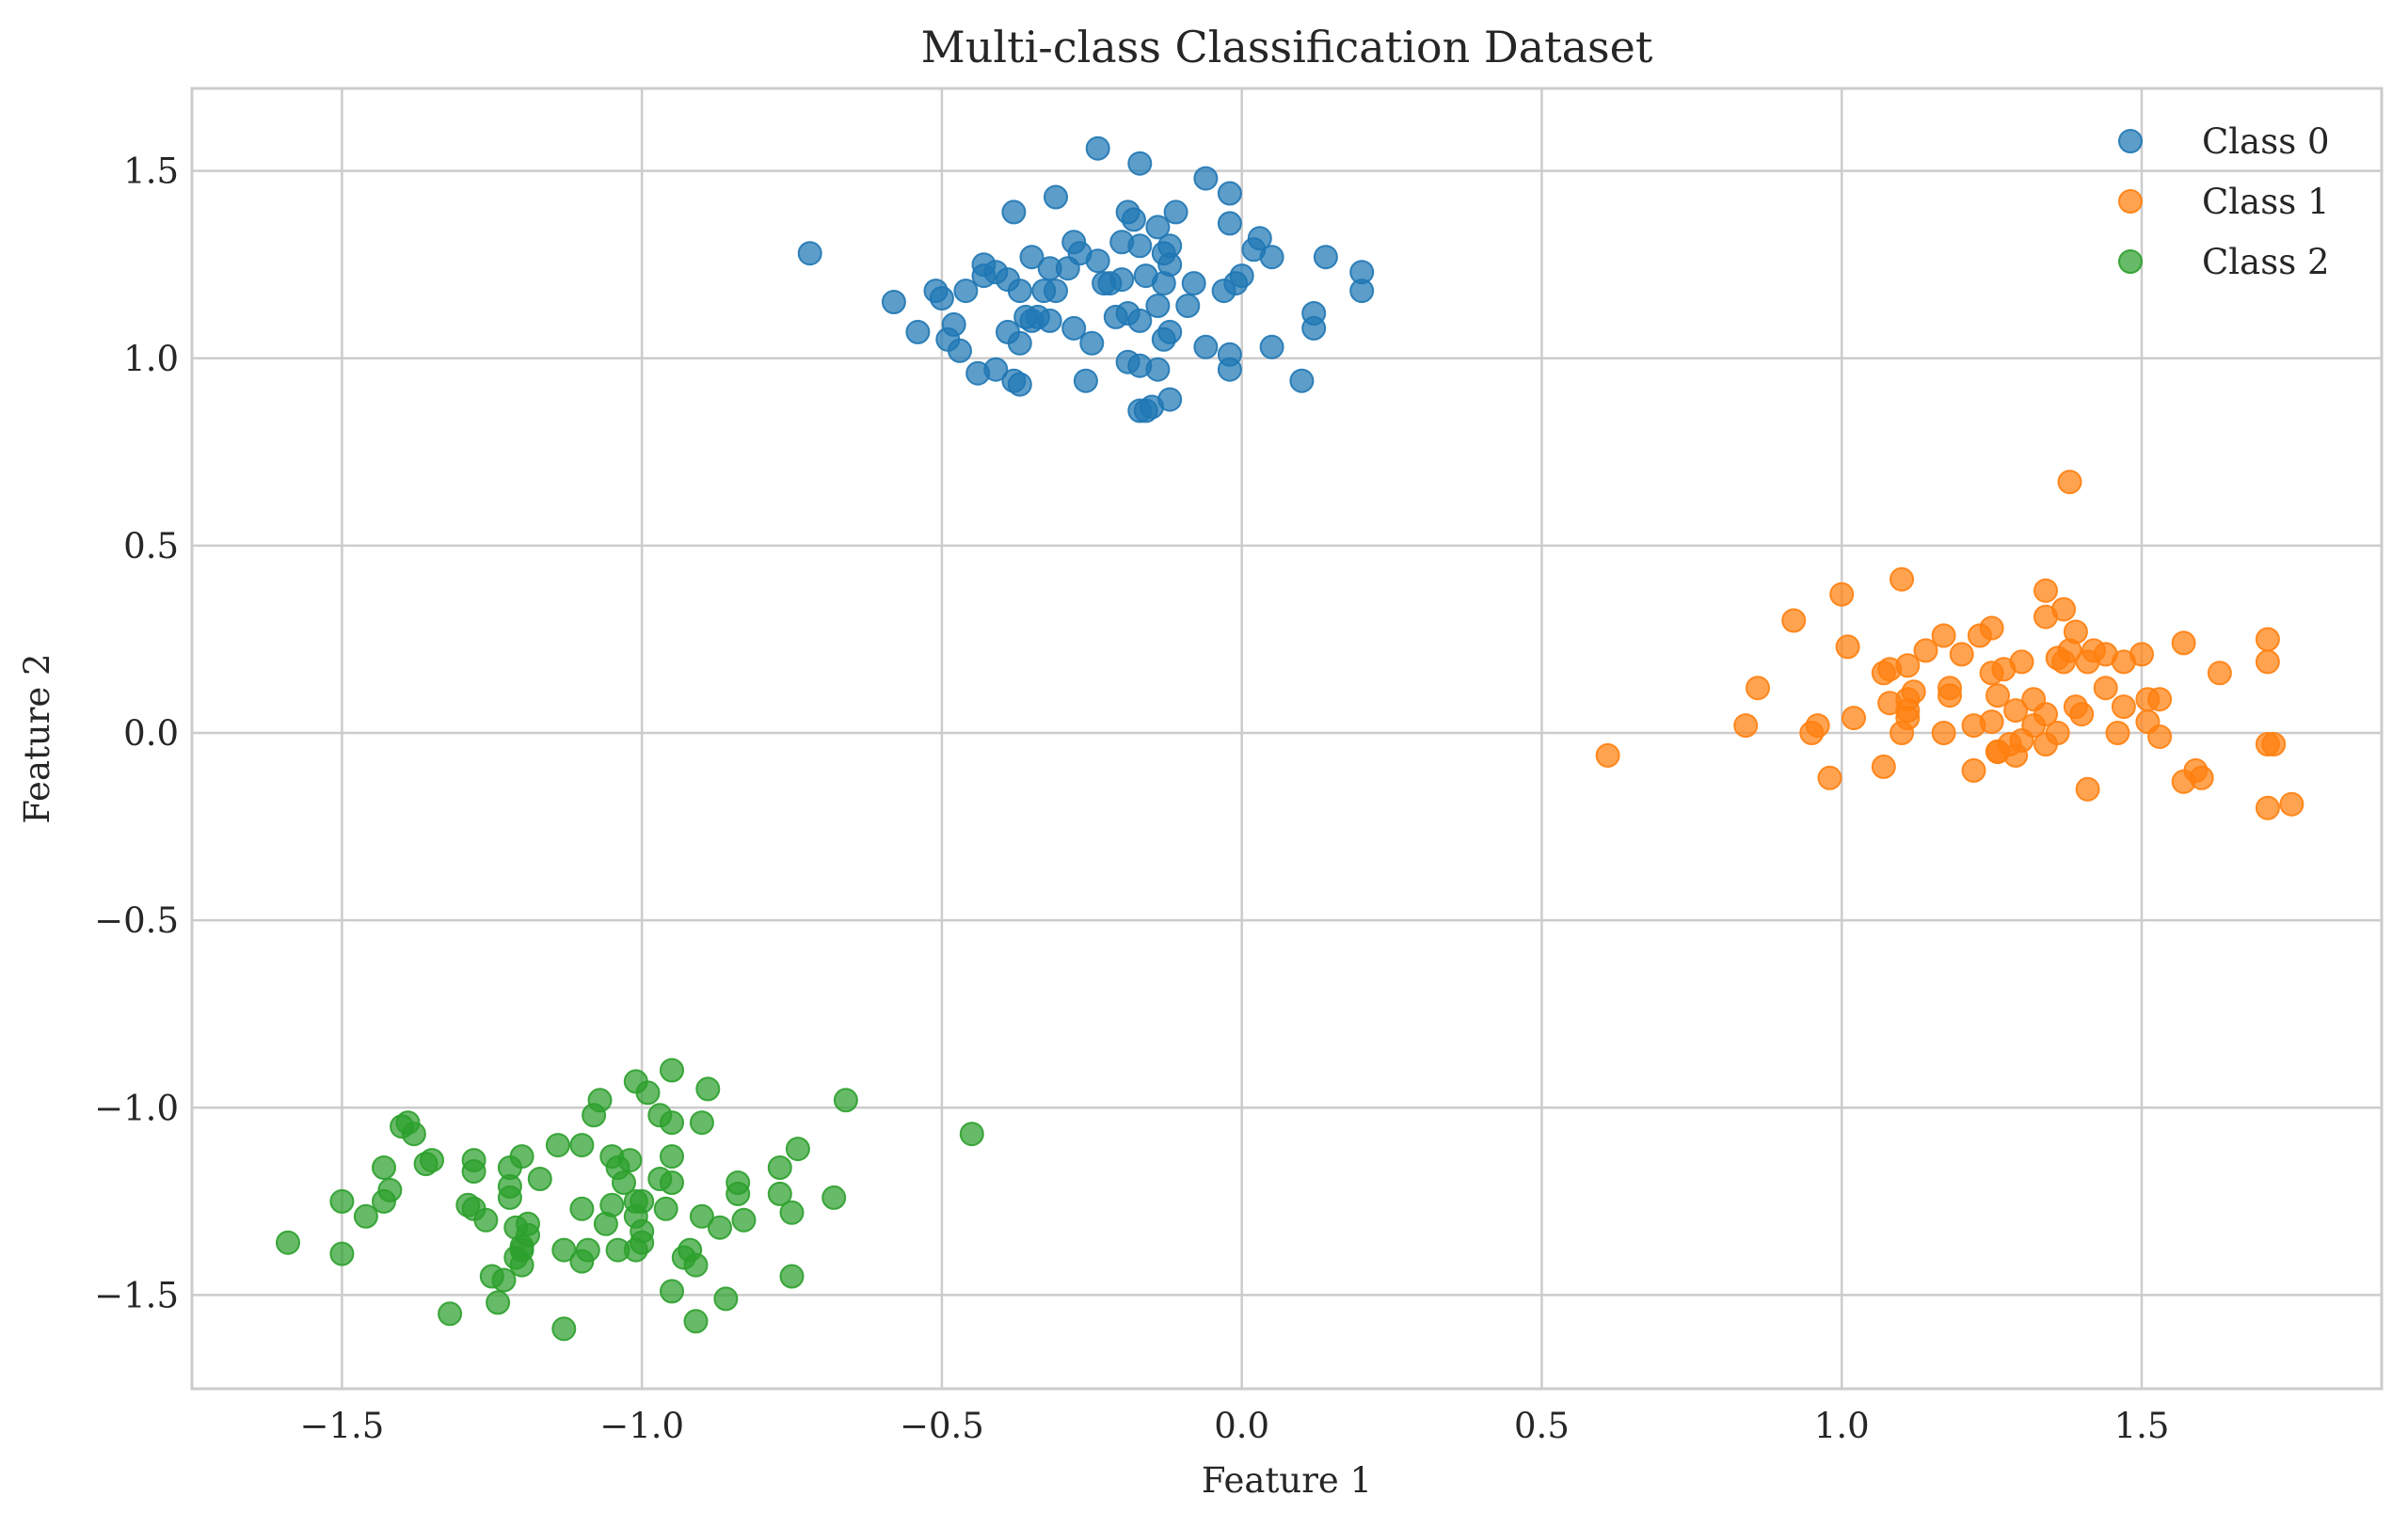  Describe the element at coordinates (2265, 141) in the screenshot. I see `legend-label: Class 0` at that location.